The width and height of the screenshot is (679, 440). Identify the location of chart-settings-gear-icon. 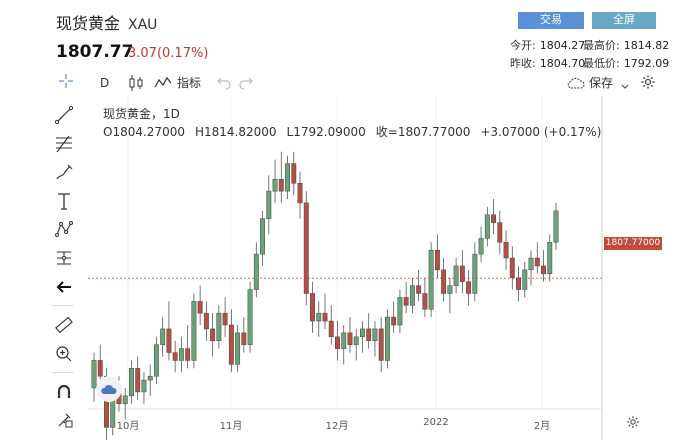
(633, 421).